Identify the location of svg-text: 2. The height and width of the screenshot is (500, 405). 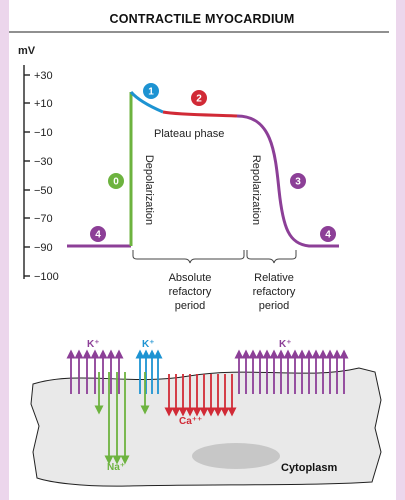
(199, 99).